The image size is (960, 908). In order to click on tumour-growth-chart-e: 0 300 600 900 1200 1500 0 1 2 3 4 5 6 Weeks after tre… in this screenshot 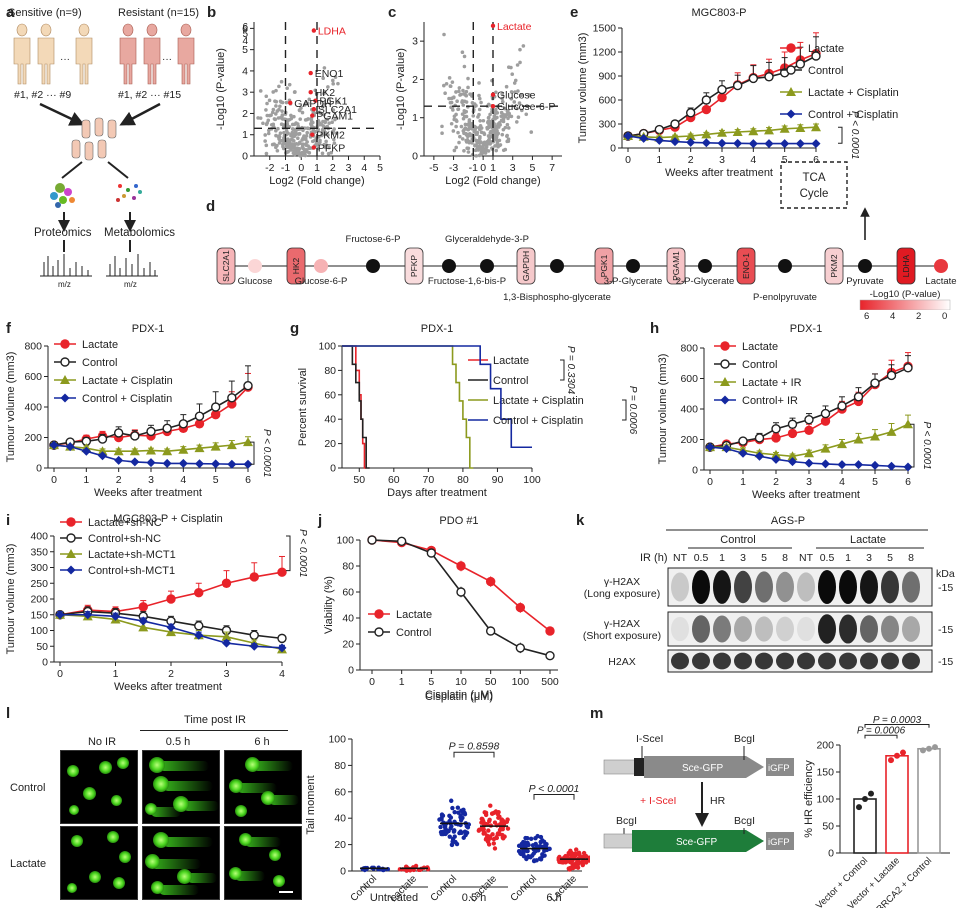, I will do `click(738, 93)`.